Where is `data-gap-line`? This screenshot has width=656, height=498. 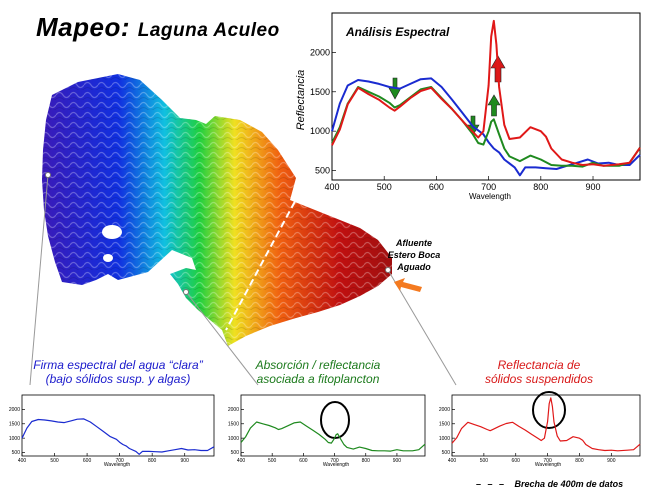
data-gap-line is located at coordinates (263, 261).